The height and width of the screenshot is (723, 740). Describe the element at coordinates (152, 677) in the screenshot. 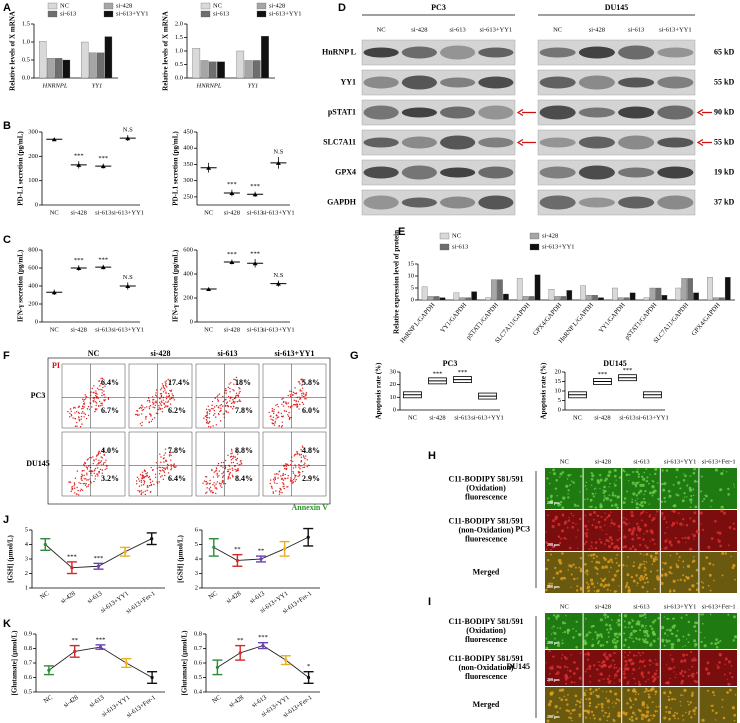

I see `point` at that location.